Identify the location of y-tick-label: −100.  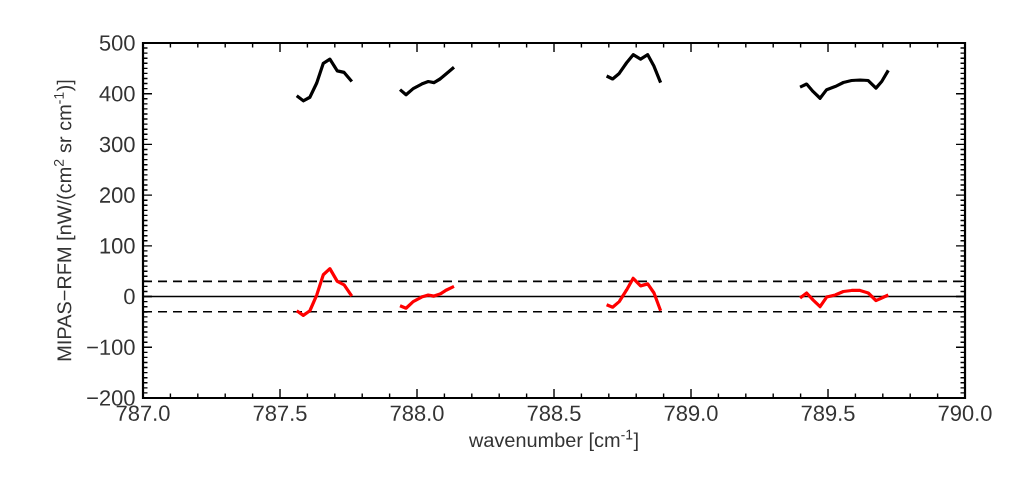
(111, 347).